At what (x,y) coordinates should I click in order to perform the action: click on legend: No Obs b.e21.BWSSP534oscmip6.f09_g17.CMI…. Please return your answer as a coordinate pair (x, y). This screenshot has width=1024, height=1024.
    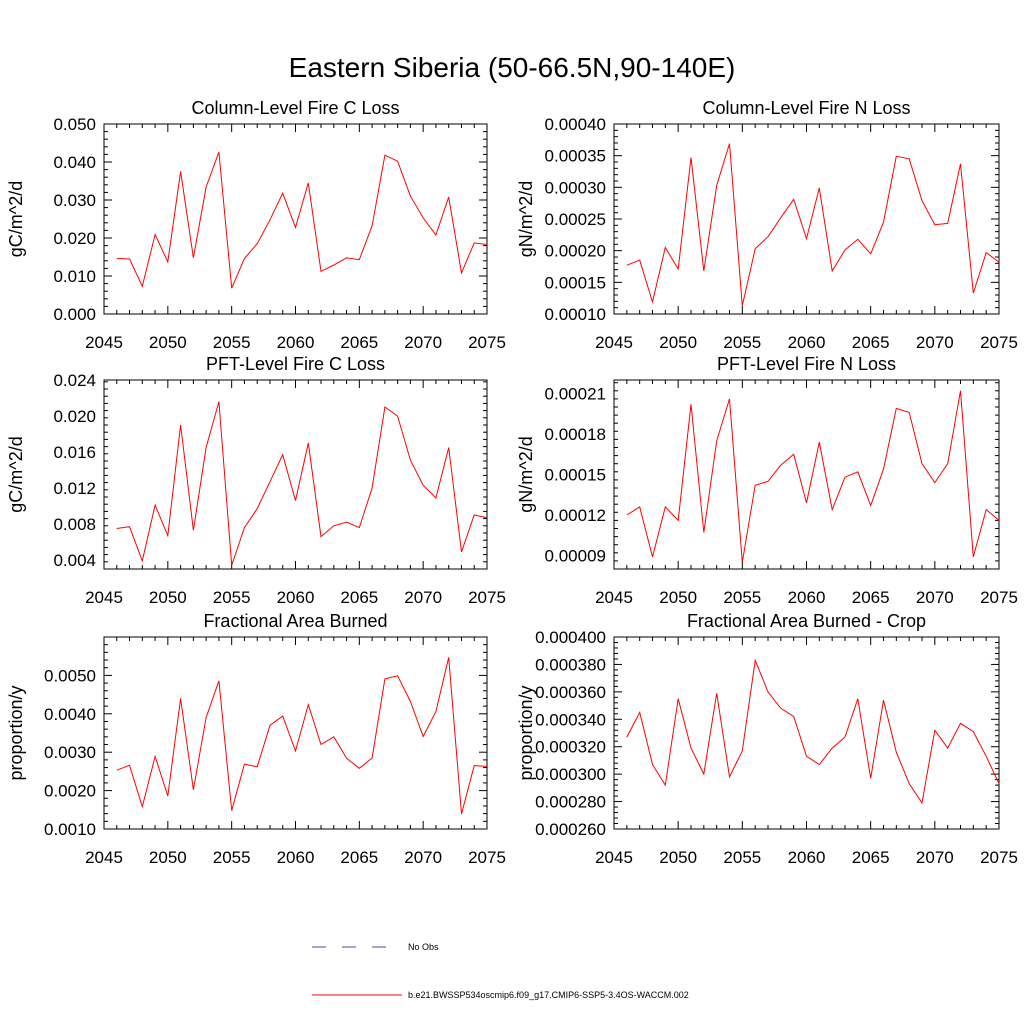
    Looking at the image, I should click on (500, 971).